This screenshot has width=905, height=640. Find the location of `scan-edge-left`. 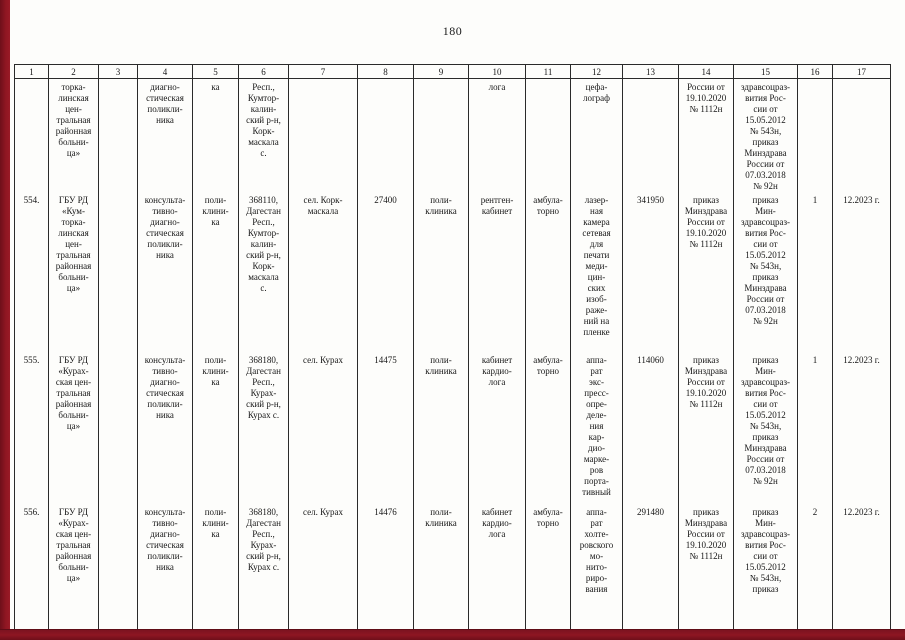

scan-edge-left is located at coordinates (5, 320).